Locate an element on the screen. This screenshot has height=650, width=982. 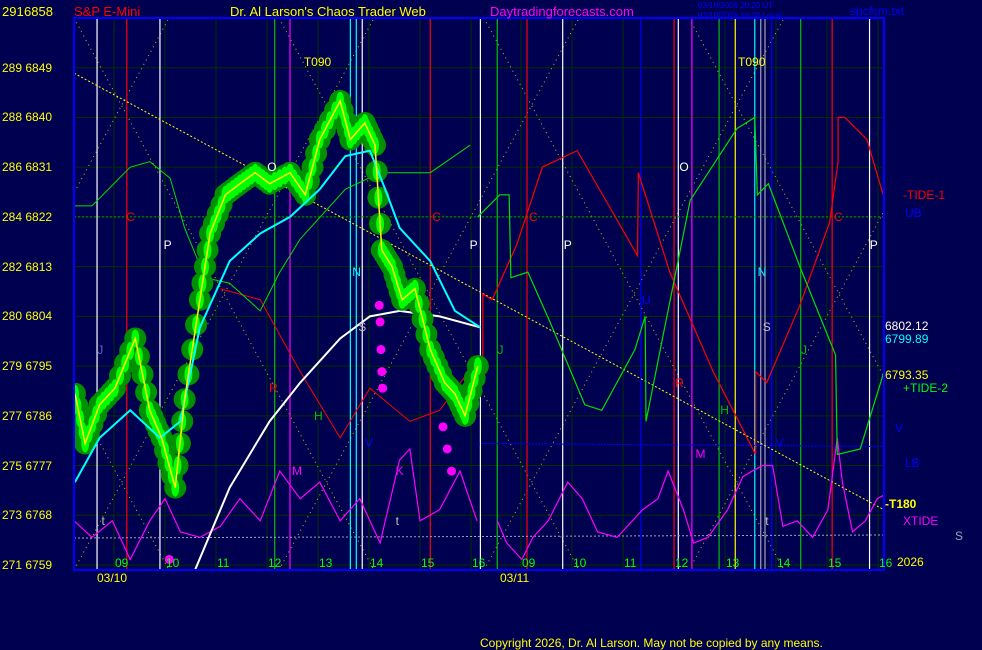
x-date-label: 03/11 is located at coordinates (515, 578).